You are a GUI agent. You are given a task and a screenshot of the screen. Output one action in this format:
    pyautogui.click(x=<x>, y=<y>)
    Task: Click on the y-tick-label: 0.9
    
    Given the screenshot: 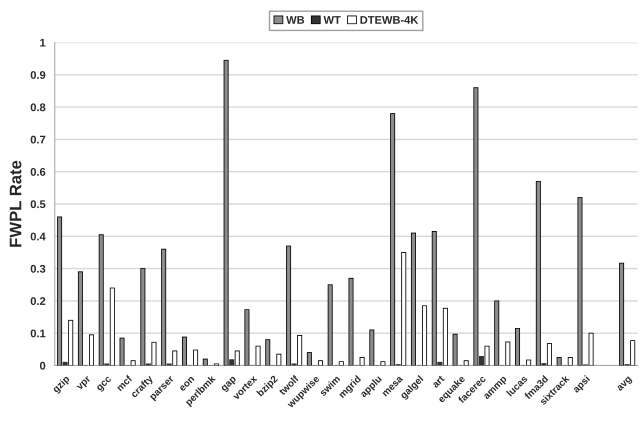 What is the action you would take?
    pyautogui.click(x=38, y=75)
    